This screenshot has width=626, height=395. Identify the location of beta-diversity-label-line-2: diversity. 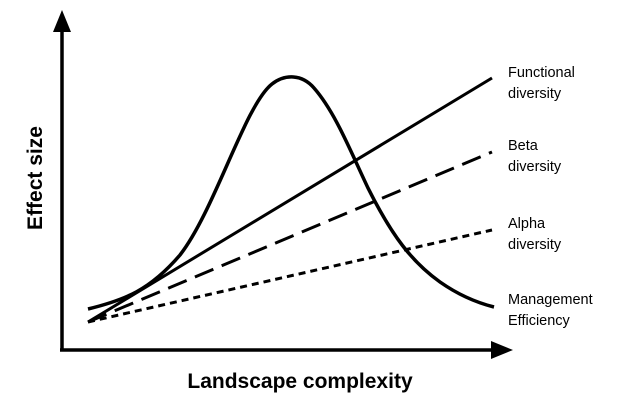
(535, 167).